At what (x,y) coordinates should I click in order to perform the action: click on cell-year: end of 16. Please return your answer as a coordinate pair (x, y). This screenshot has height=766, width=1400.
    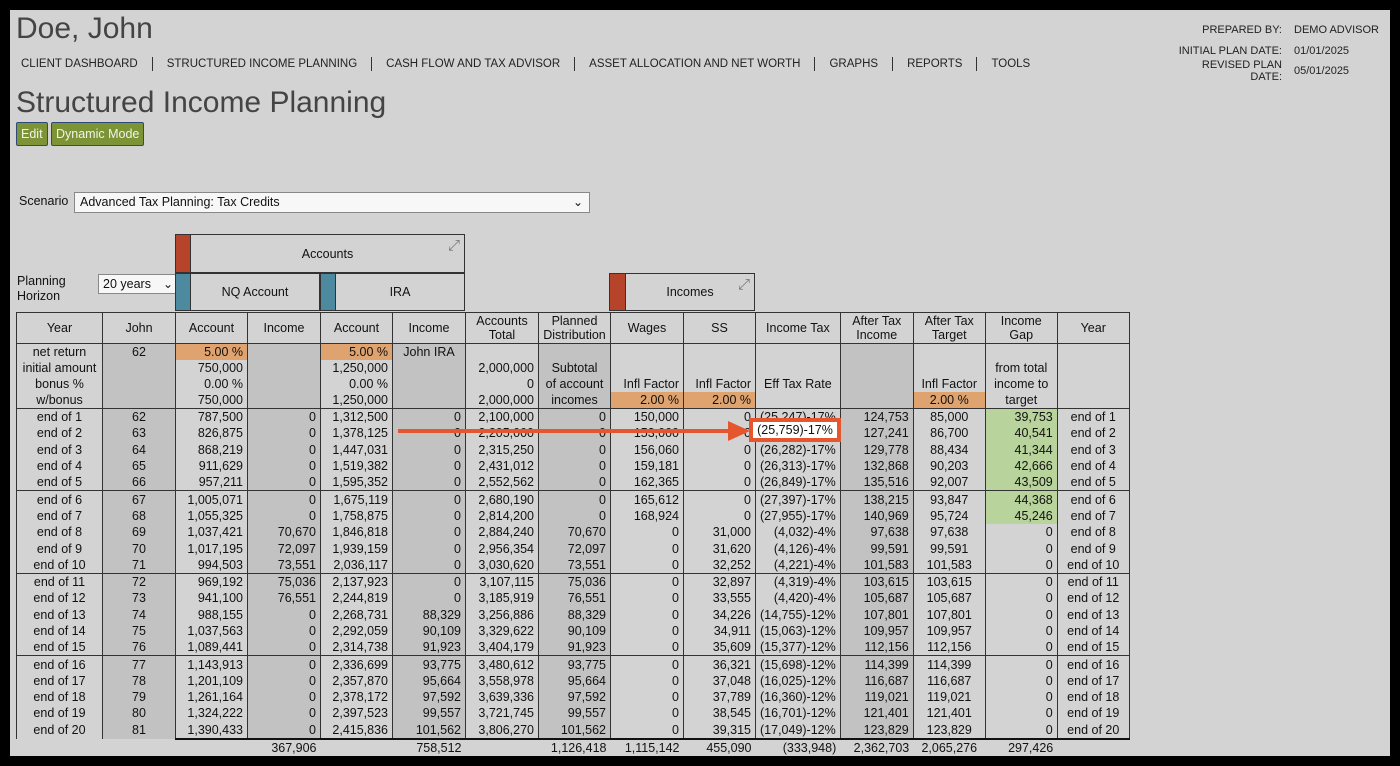
    Looking at the image, I should click on (59, 664).